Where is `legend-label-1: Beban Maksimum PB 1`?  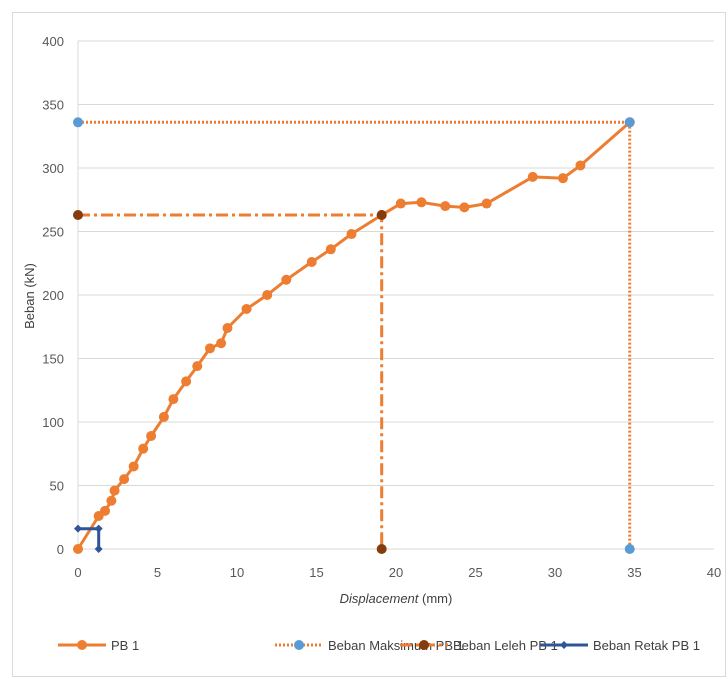
legend-label-1: Beban Maksimum PB 1 is located at coordinates (396, 645).